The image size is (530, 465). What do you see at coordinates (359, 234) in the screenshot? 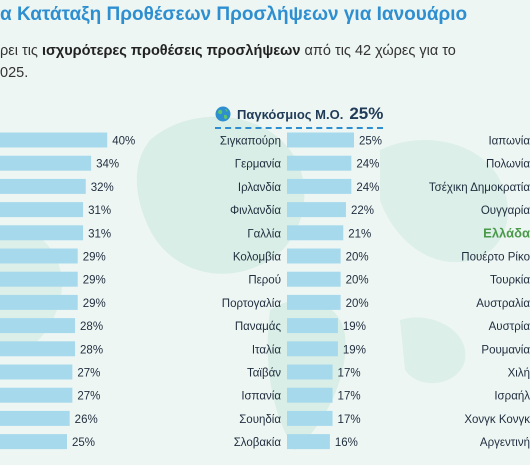
I see `value-label: 21%` at bounding box center [359, 234].